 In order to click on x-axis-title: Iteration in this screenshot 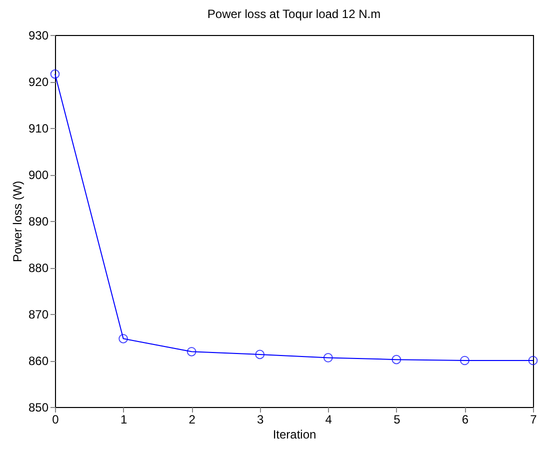, I will do `click(294, 435)`.